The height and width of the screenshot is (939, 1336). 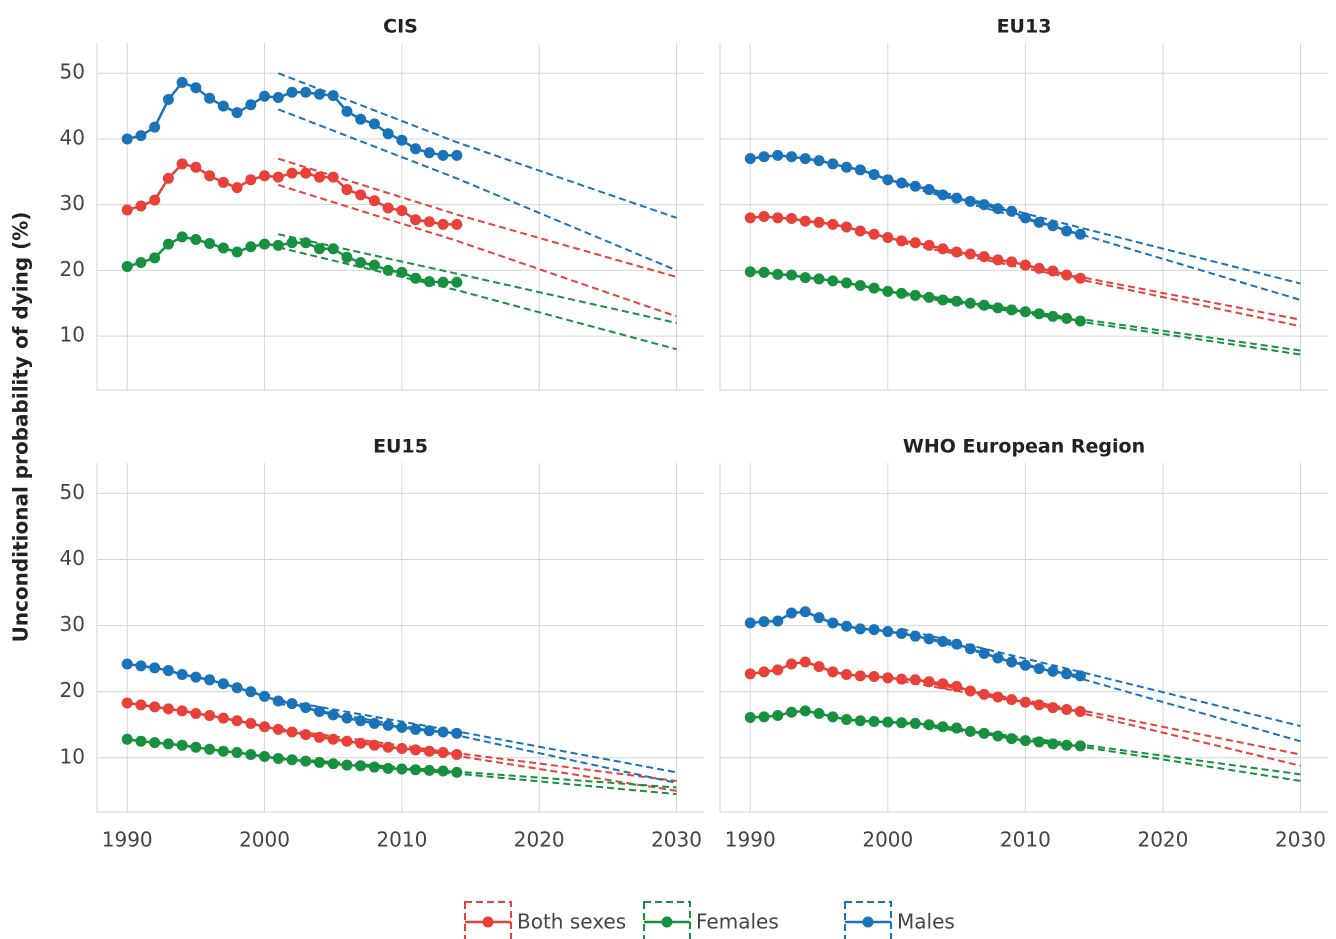 What do you see at coordinates (72, 492) in the screenshot?
I see `y-tick-label: 50` at bounding box center [72, 492].